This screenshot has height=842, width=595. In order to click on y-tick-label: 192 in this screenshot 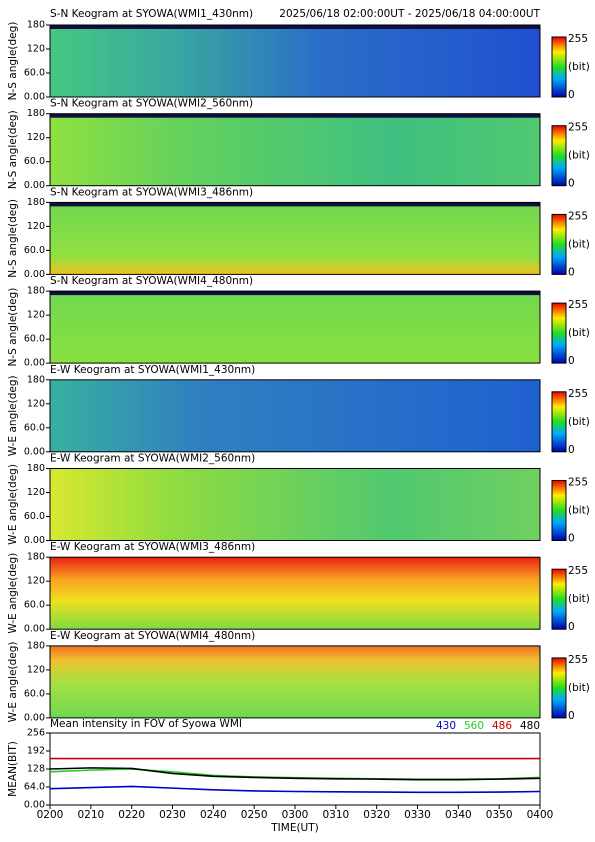, I will do `click(36, 751)`.